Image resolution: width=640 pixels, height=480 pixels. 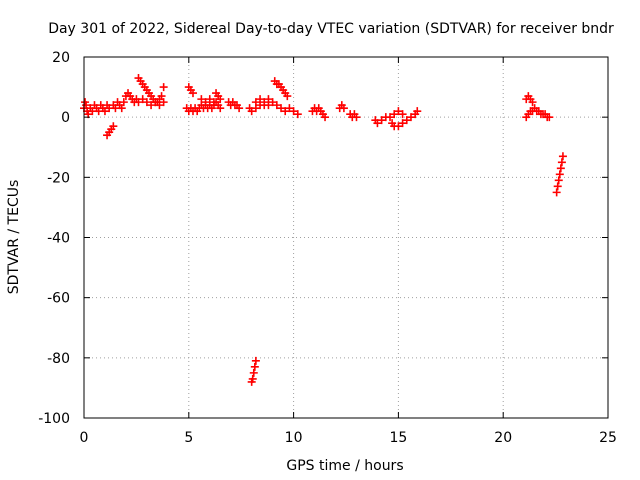 I want to click on y-tick-label: -40, so click(x=58, y=239).